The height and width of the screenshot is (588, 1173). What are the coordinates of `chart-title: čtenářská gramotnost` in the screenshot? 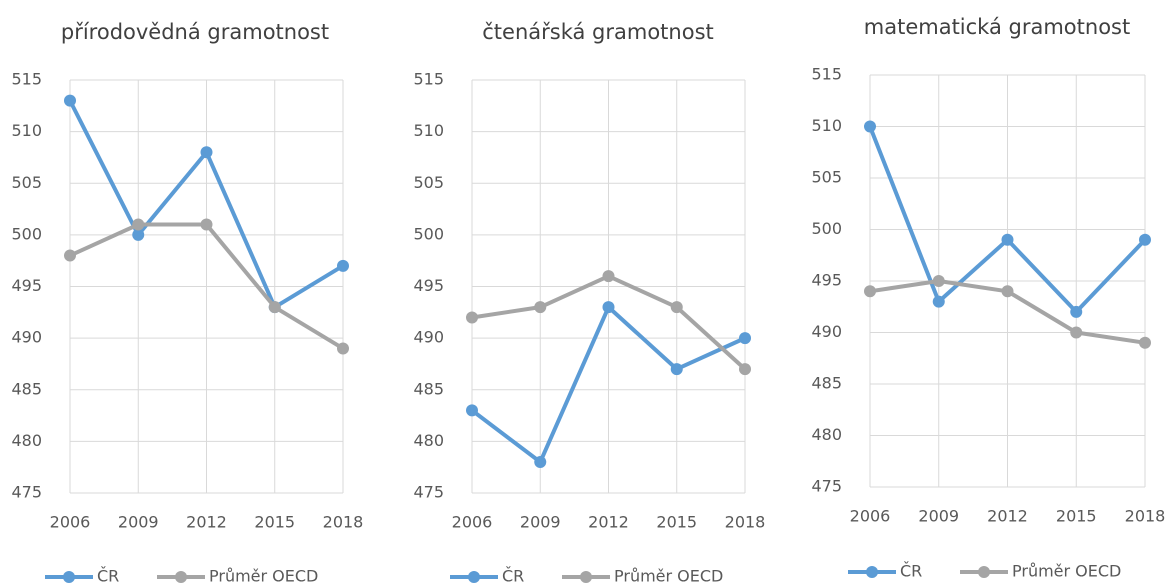 It's located at (598, 32).